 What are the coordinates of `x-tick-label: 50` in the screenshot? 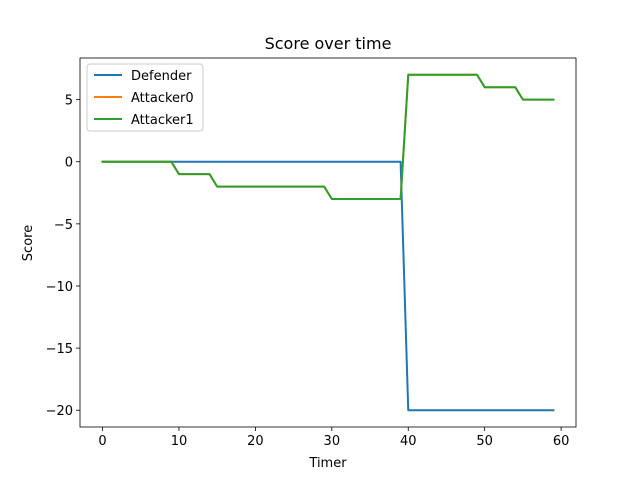 It's located at (484, 441).